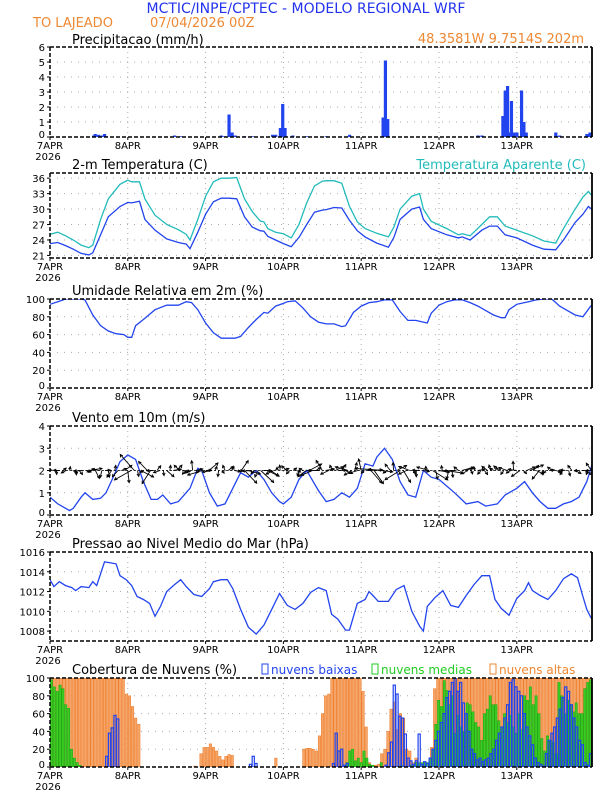 Image resolution: width=612 pixels, height=792 pixels. I want to click on legend-swatch-high, so click(493, 669).